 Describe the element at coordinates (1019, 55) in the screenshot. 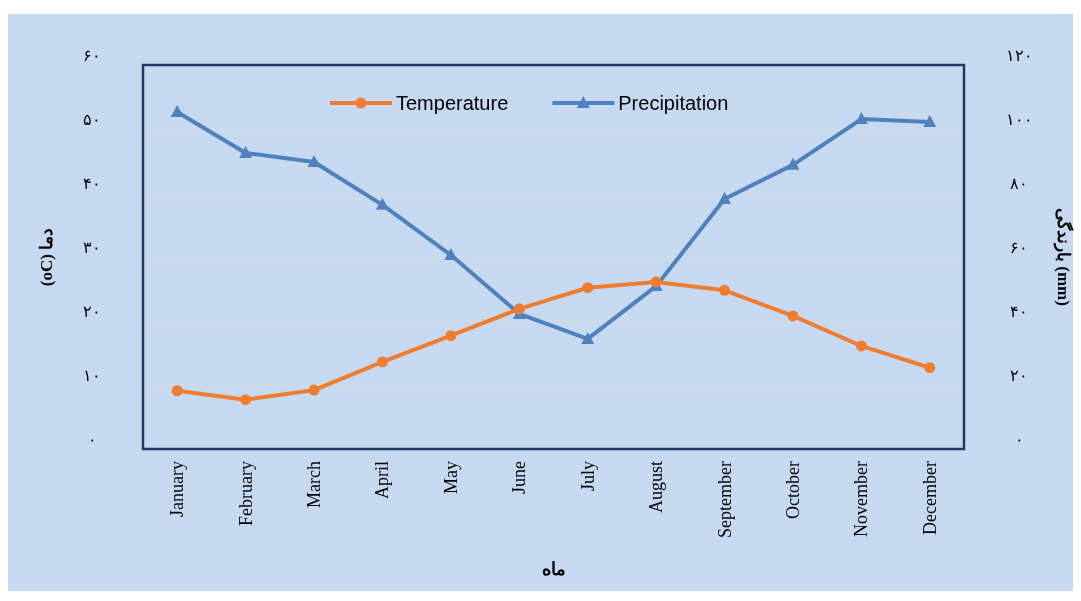

I see `y2-tick-label: ۱۲۰` at that location.